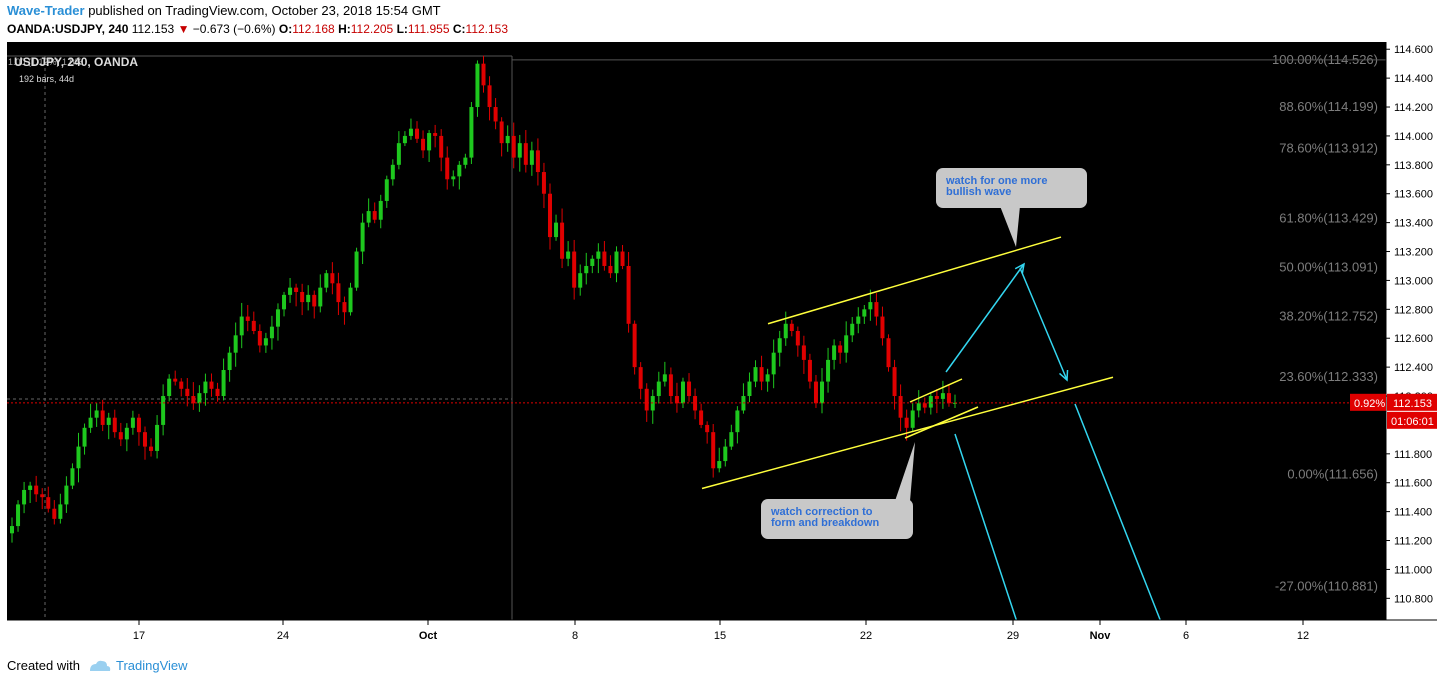 The image size is (1444, 684). I want to click on tradingview-brand: TradingView, so click(151, 665).